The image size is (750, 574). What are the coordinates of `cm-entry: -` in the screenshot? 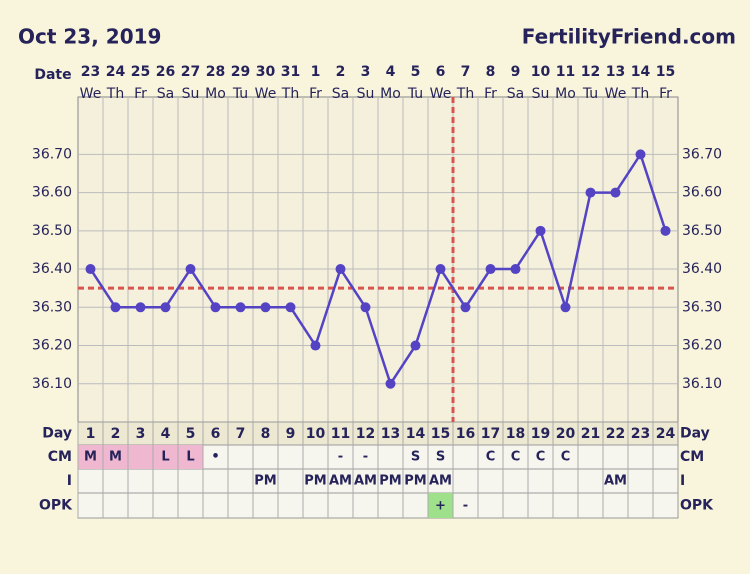 It's located at (340, 457).